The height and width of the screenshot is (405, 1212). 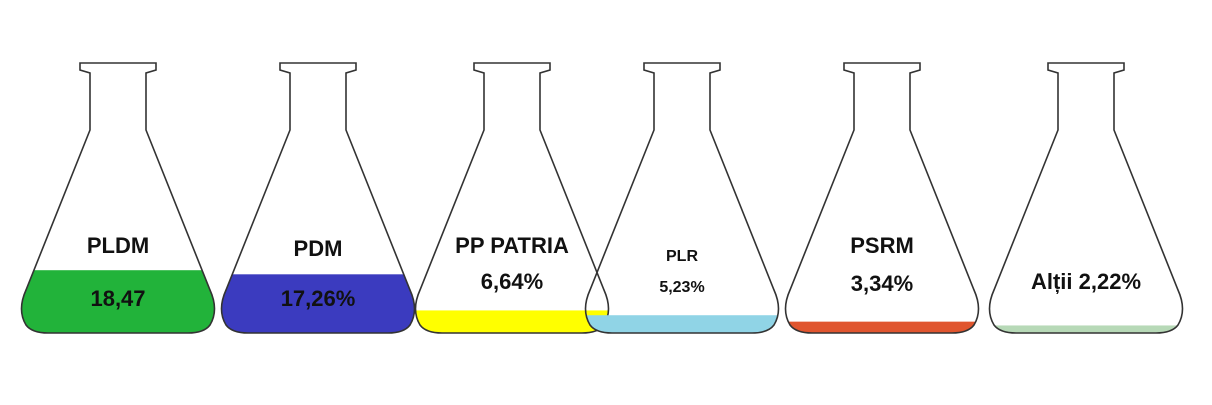 I want to click on value-label: 3,34%, so click(x=882, y=283).